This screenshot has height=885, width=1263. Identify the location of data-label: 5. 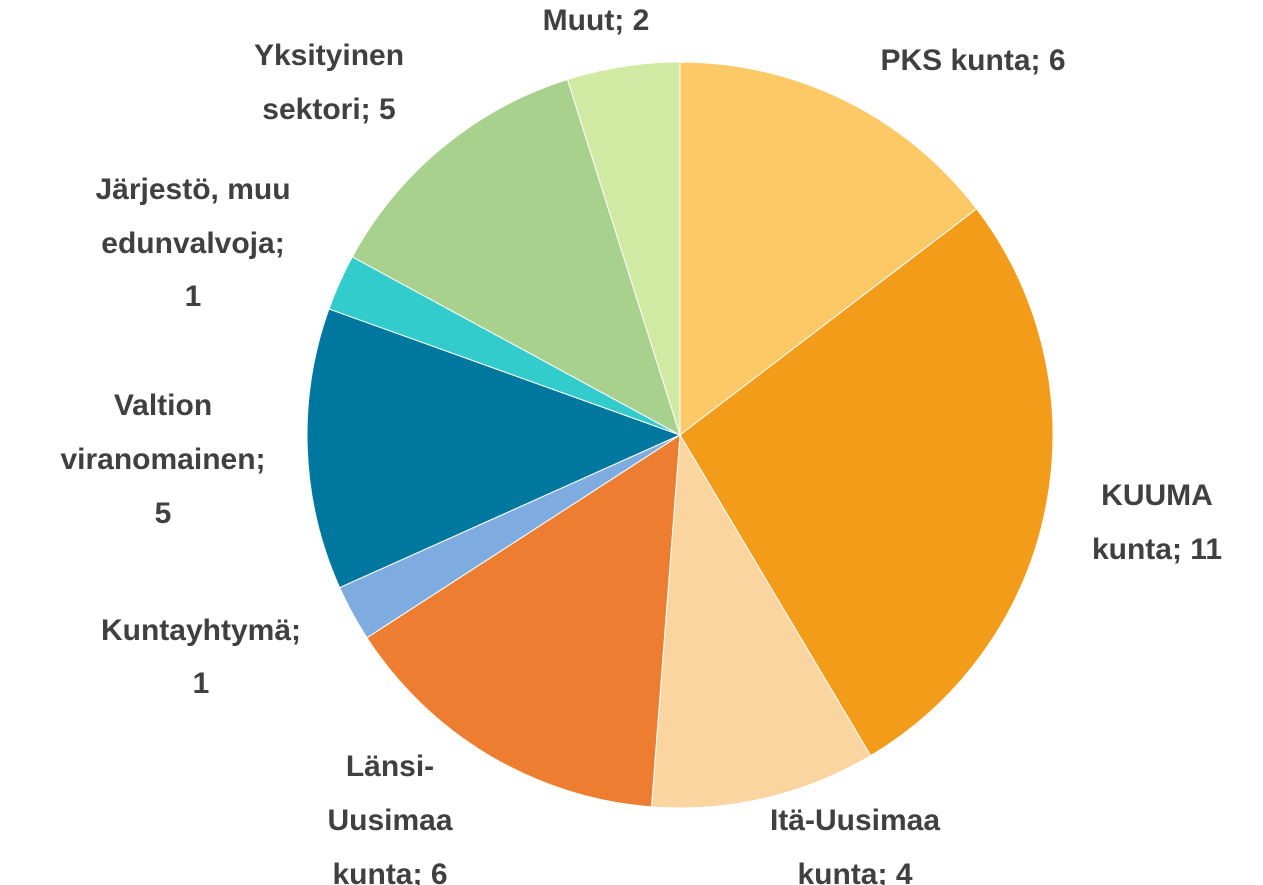
(163, 513).